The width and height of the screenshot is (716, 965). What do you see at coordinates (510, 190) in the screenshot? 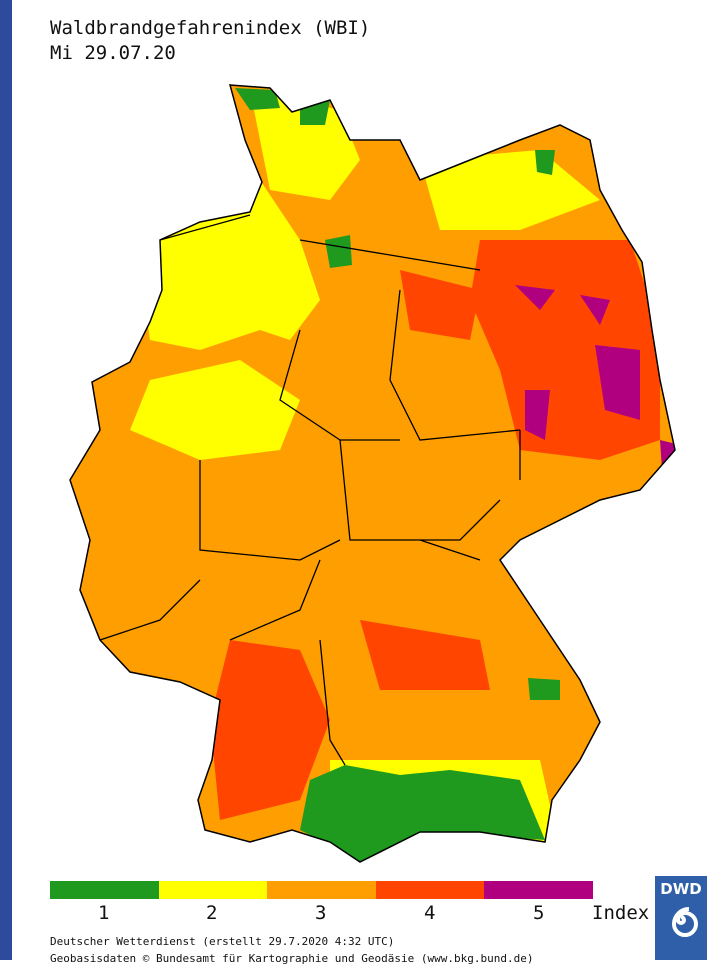
I see `zone-level-2-northeast` at bounding box center [510, 190].